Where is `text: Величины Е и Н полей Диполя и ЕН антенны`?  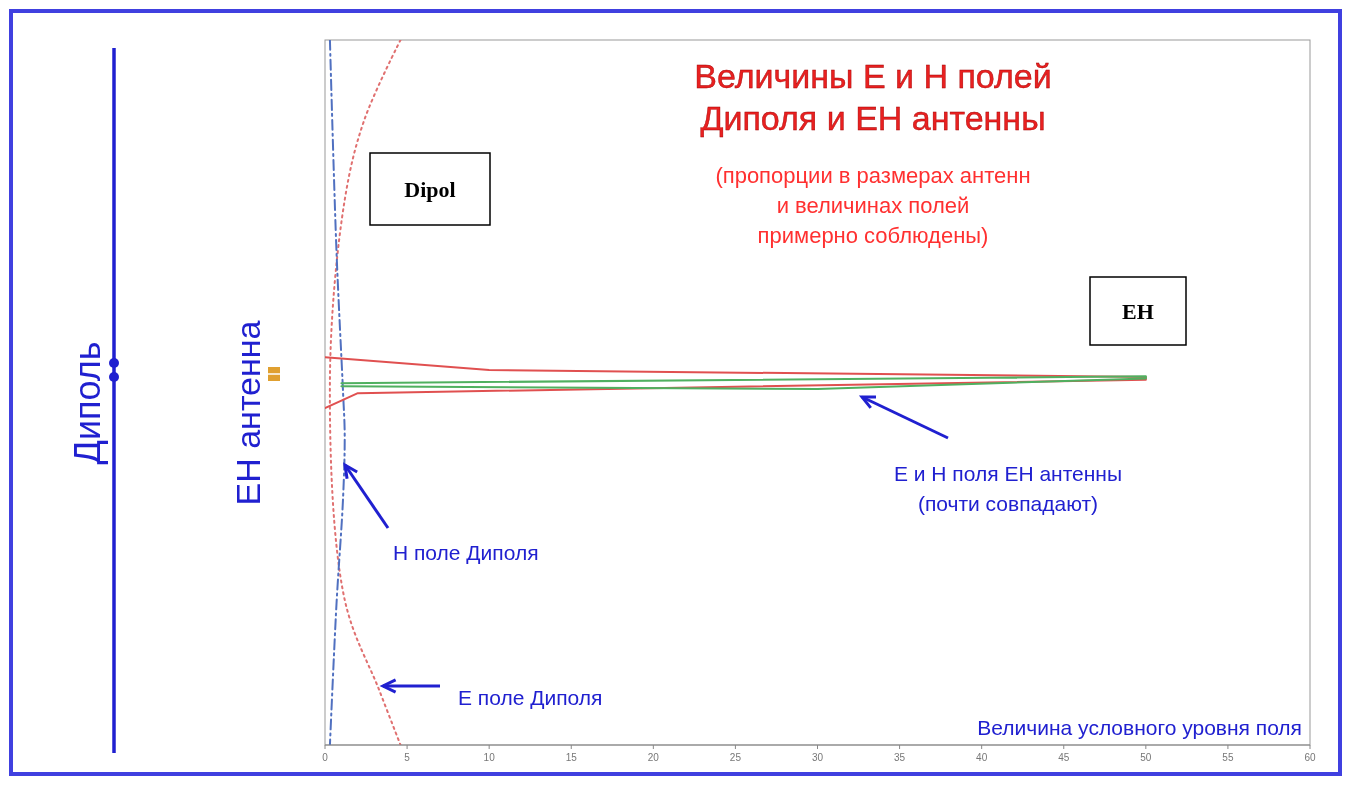 text: Величины Е и Н полей Диполя и ЕН антенны is located at coordinates (873, 97).